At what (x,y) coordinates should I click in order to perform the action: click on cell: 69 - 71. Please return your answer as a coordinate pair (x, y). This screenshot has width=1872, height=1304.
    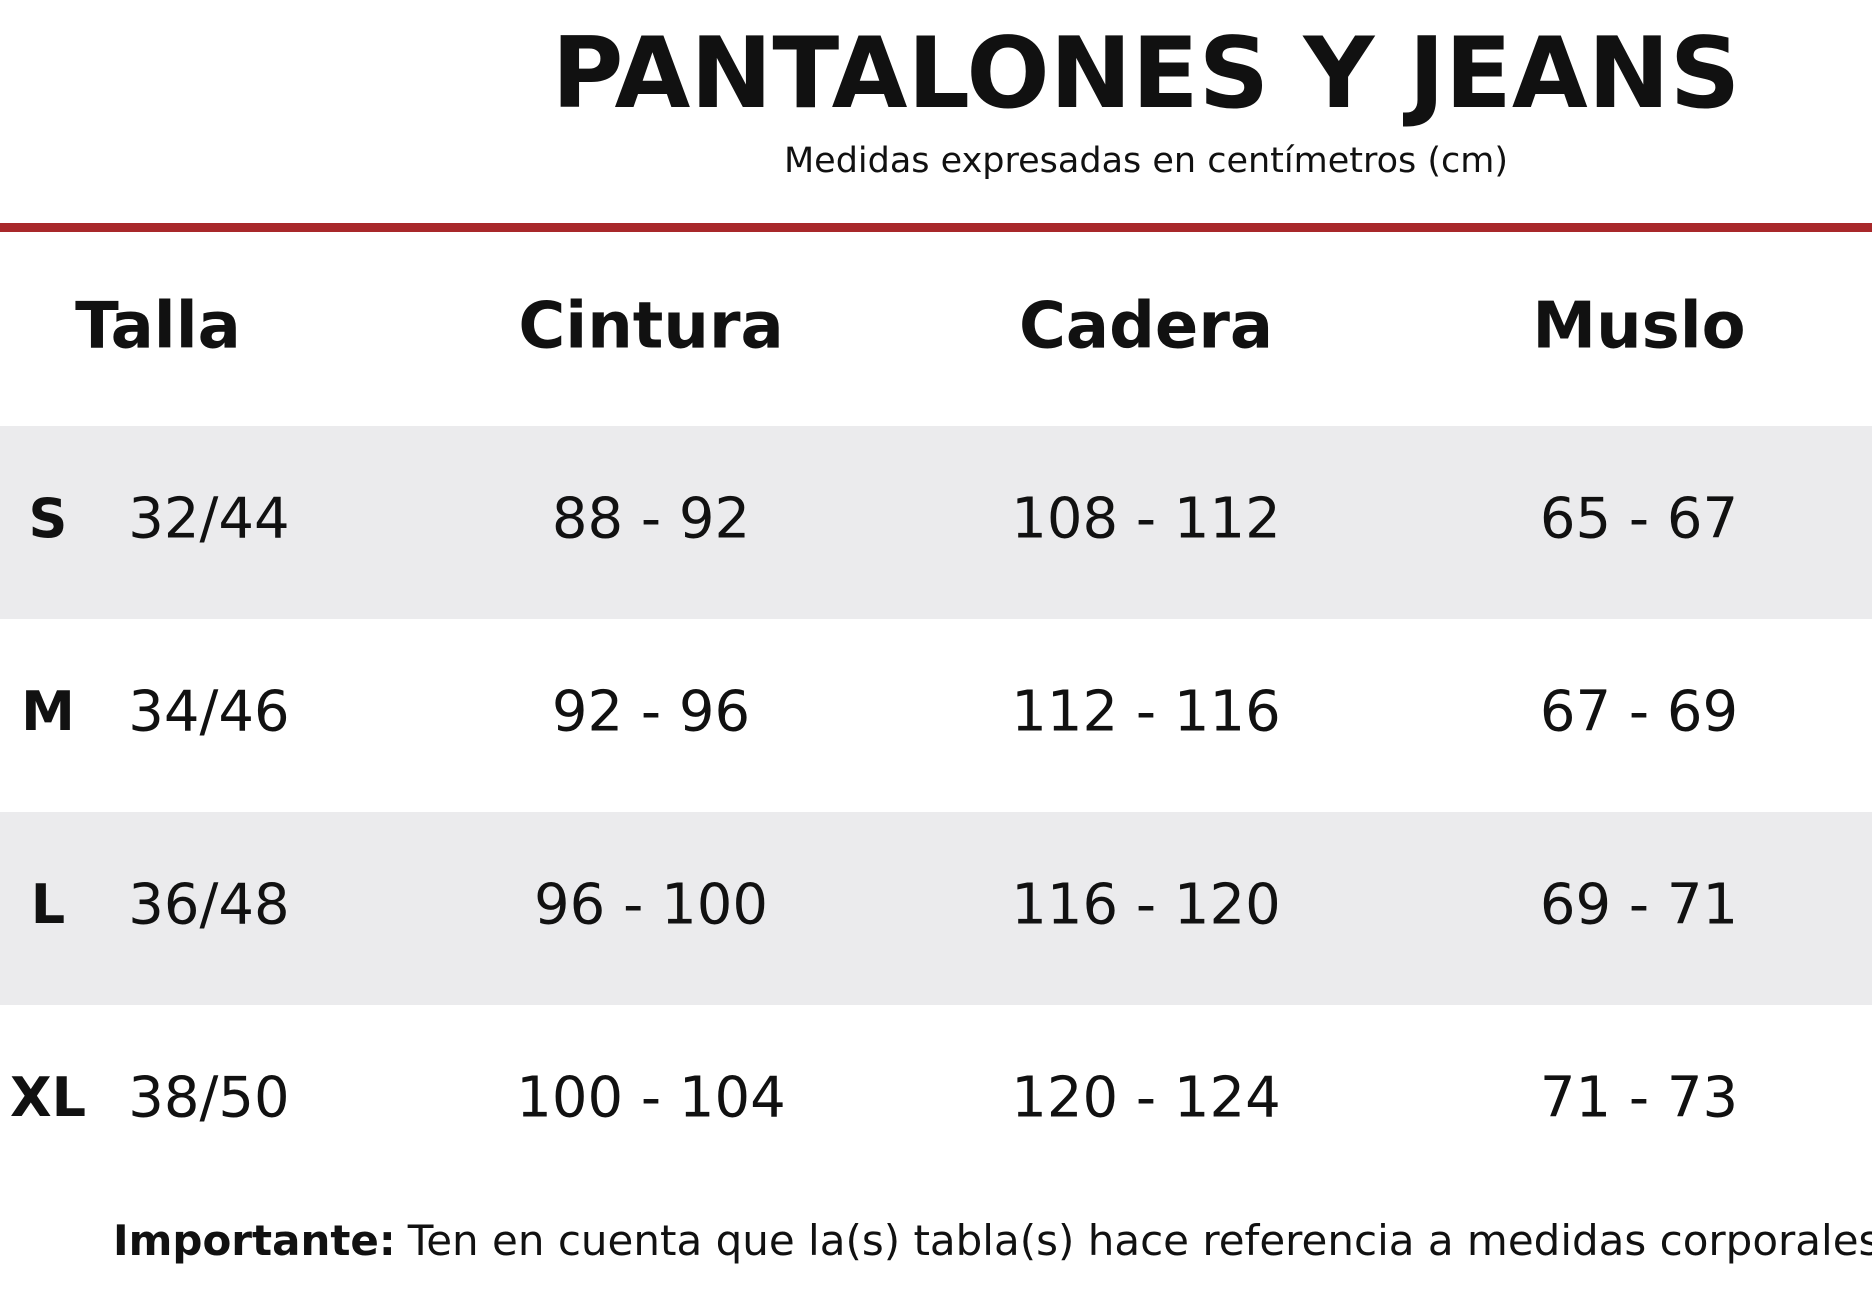
    Looking at the image, I should click on (1639, 905).